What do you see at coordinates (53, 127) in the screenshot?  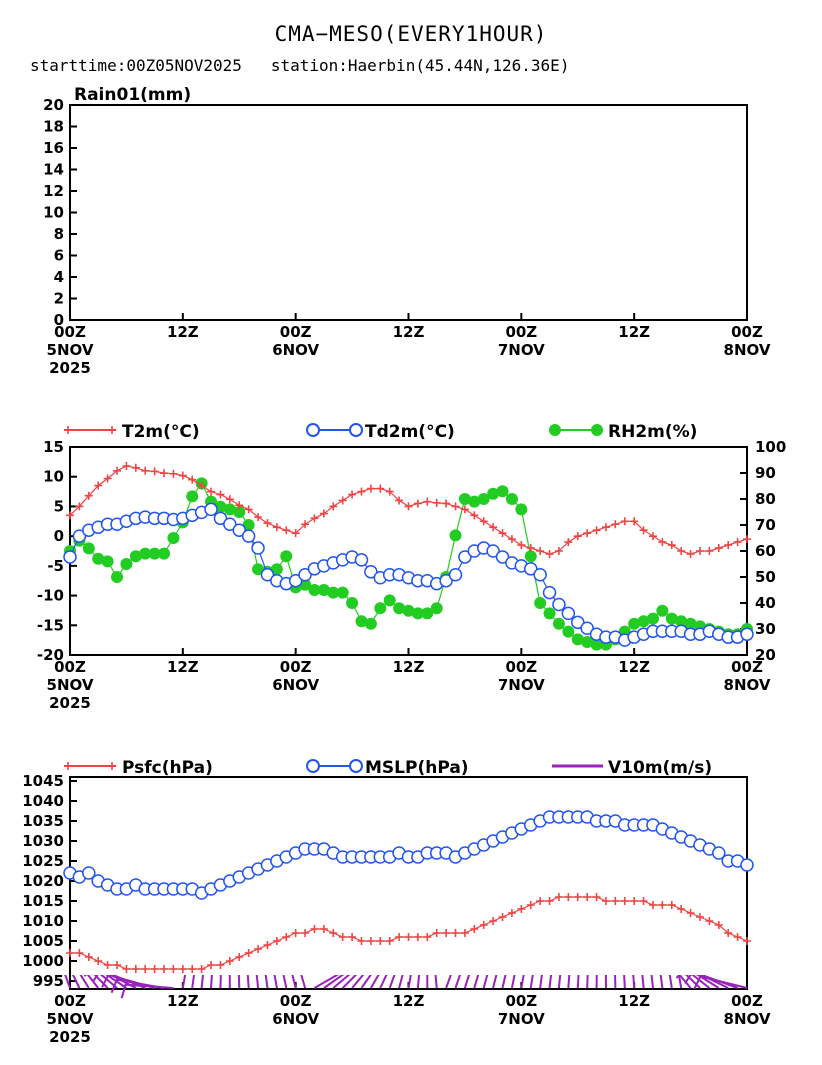 I see `y-tick-label: 18` at bounding box center [53, 127].